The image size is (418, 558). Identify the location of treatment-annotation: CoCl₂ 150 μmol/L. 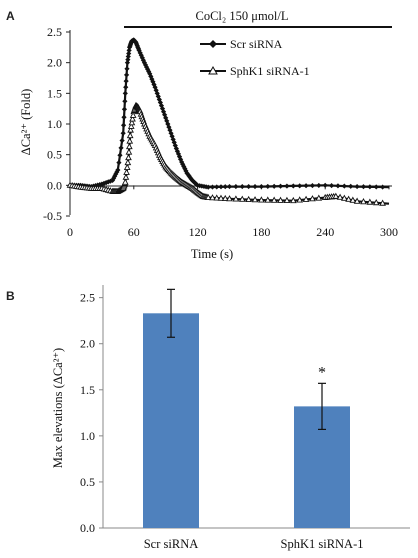
(241, 16).